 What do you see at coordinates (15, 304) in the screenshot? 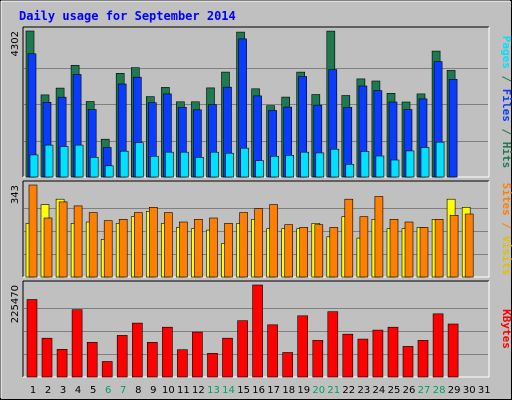
I see `panel-max-label: 225470` at bounding box center [15, 304].